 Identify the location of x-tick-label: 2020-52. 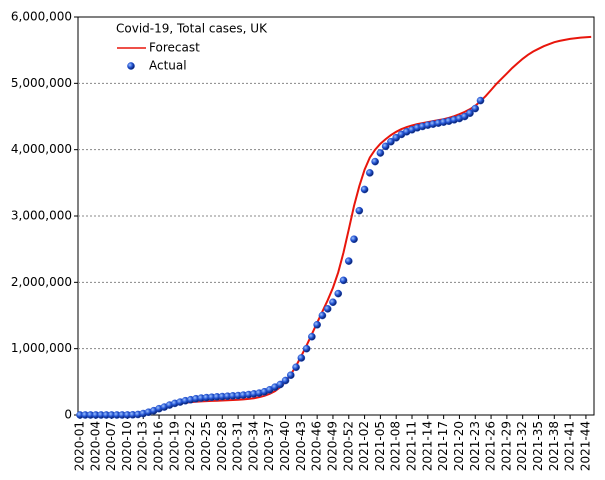
(348, 446).